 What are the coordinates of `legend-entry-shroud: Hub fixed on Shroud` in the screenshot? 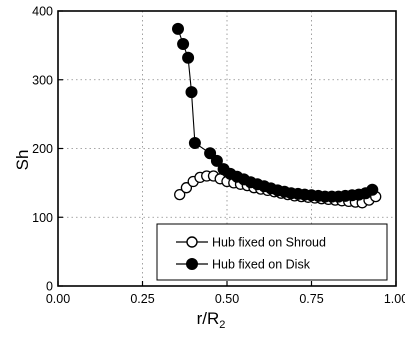 It's located at (251, 243).